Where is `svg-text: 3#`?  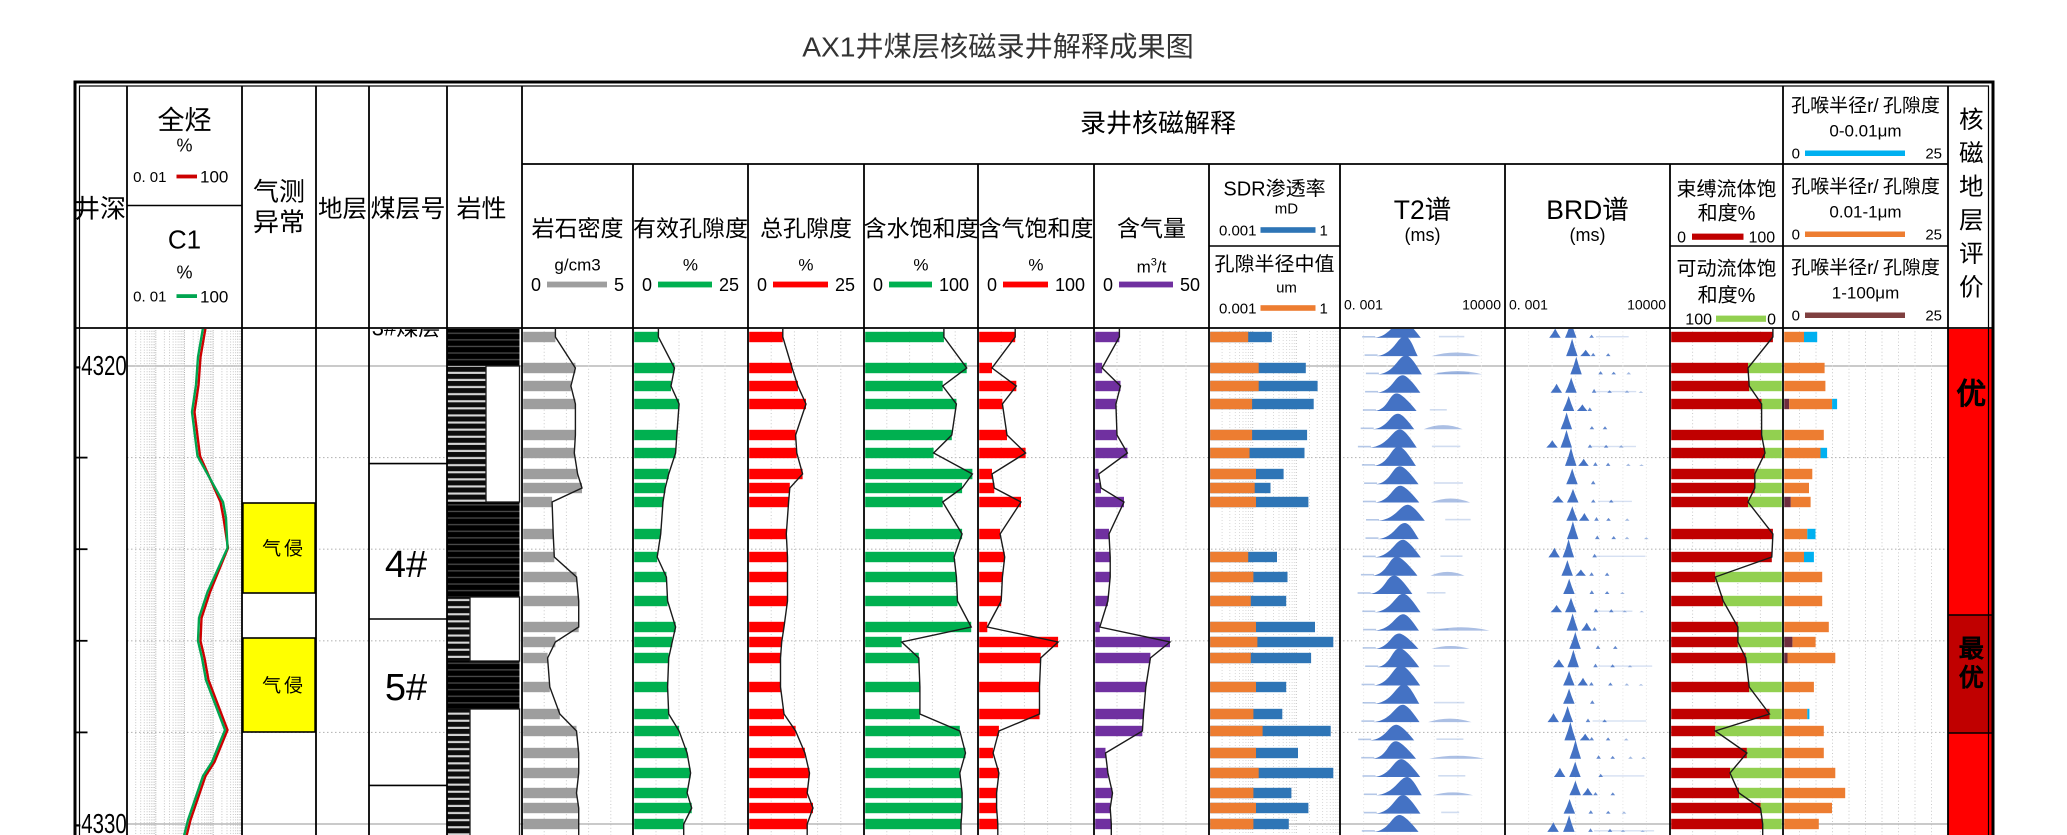 svg-text: 3# is located at coordinates (384, 328).